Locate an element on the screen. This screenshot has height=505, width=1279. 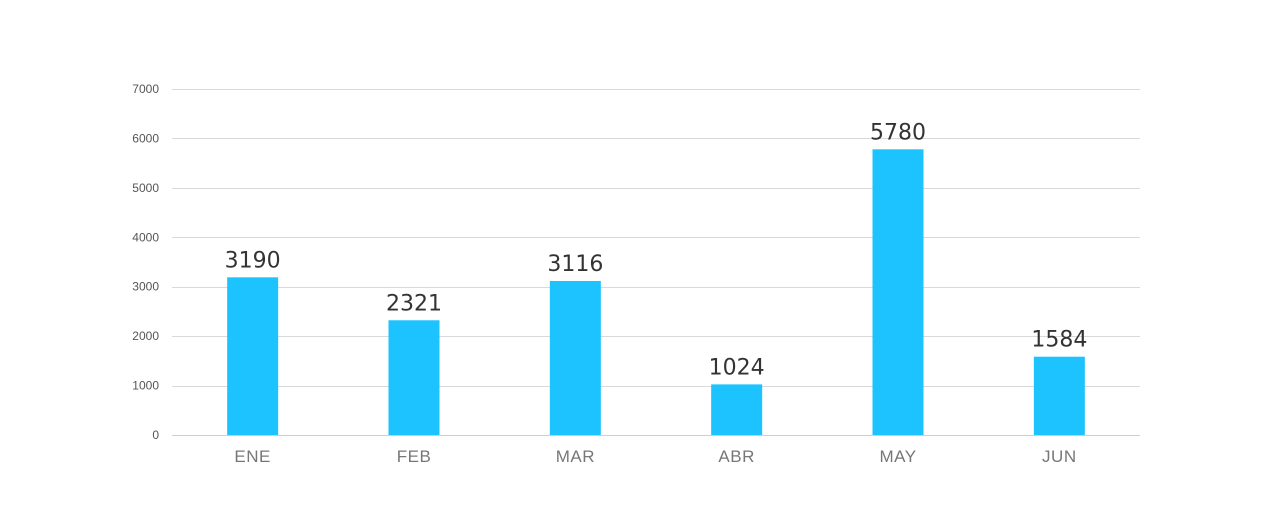
data-label-feb: 2321 is located at coordinates (414, 303).